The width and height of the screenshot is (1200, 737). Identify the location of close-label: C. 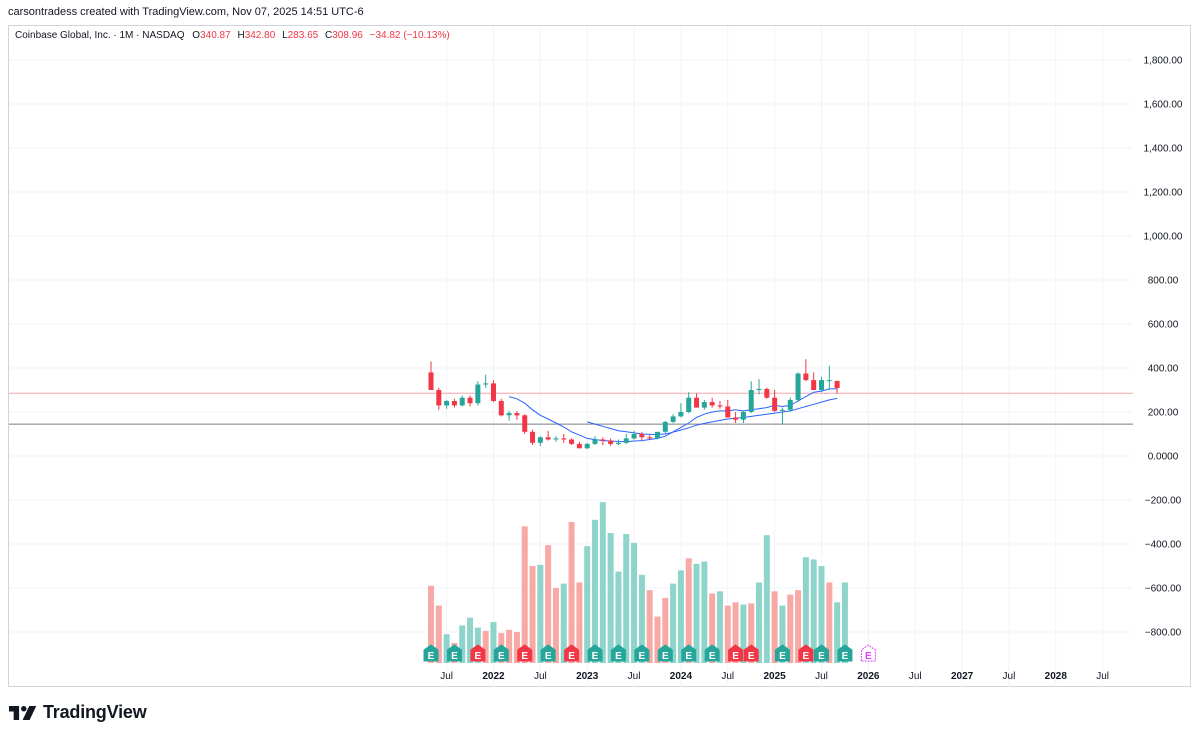
(329, 35).